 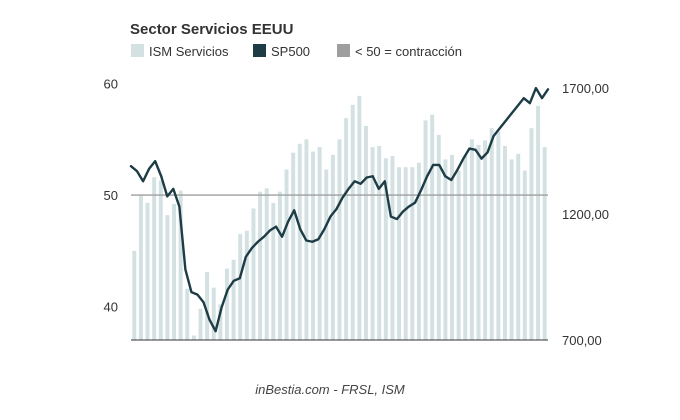 What do you see at coordinates (343, 50) in the screenshot?
I see `legend-swatch-contraction` at bounding box center [343, 50].